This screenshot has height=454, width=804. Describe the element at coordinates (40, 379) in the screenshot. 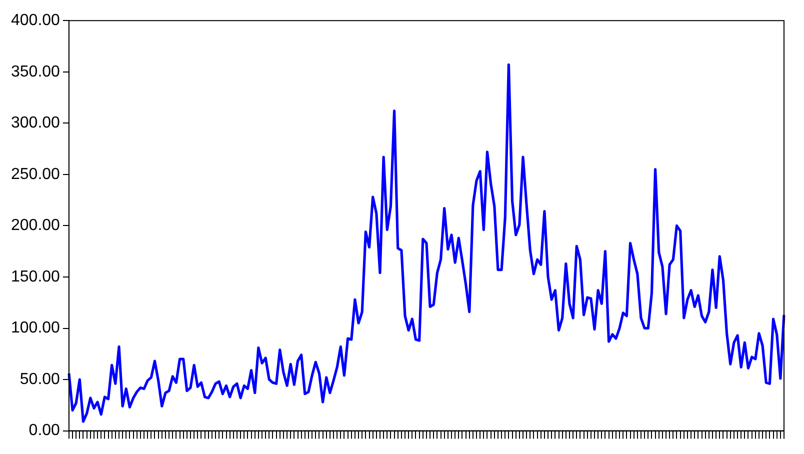

I see `y-tick-label: 50.00` at that location.